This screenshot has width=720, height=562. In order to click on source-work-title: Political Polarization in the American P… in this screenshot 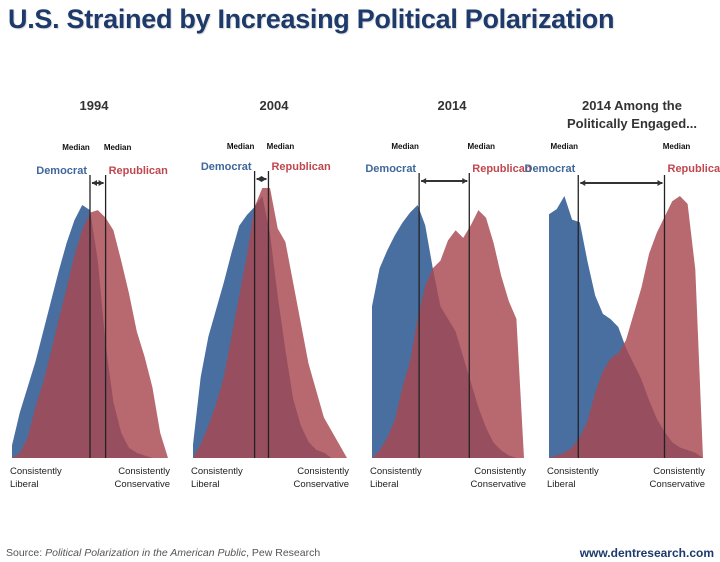, I will do `click(146, 553)`.